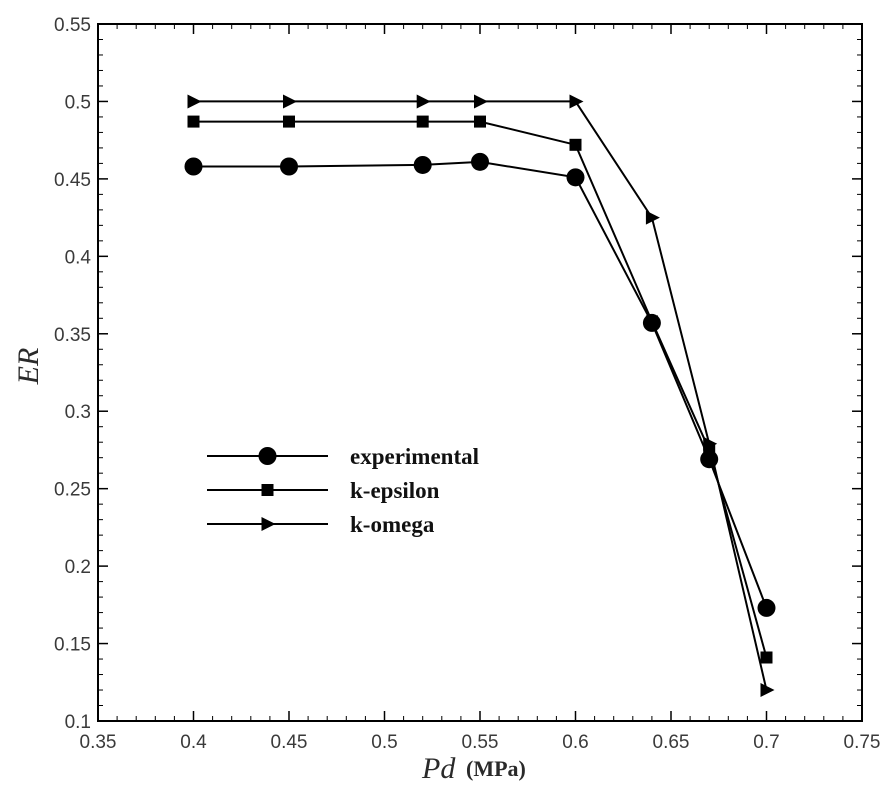 The height and width of the screenshot is (785, 887). I want to click on legend-item-k-omega: k-omega, so click(321, 524).